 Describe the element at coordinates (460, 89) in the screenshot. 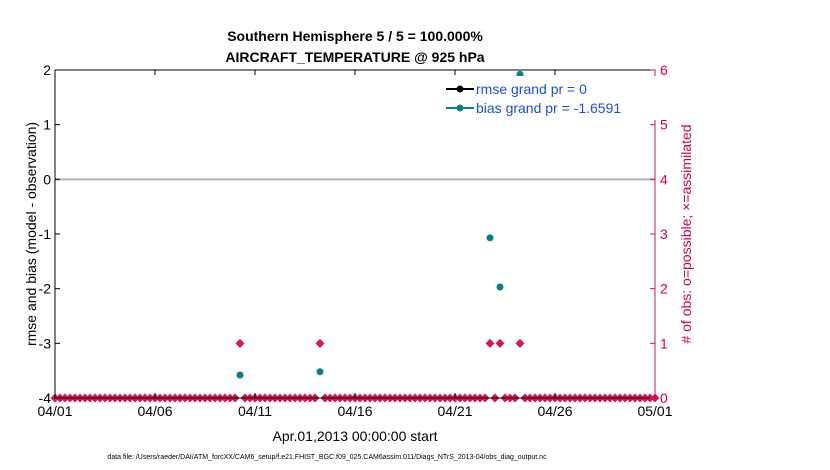

I see `legend-rmse-marker` at that location.